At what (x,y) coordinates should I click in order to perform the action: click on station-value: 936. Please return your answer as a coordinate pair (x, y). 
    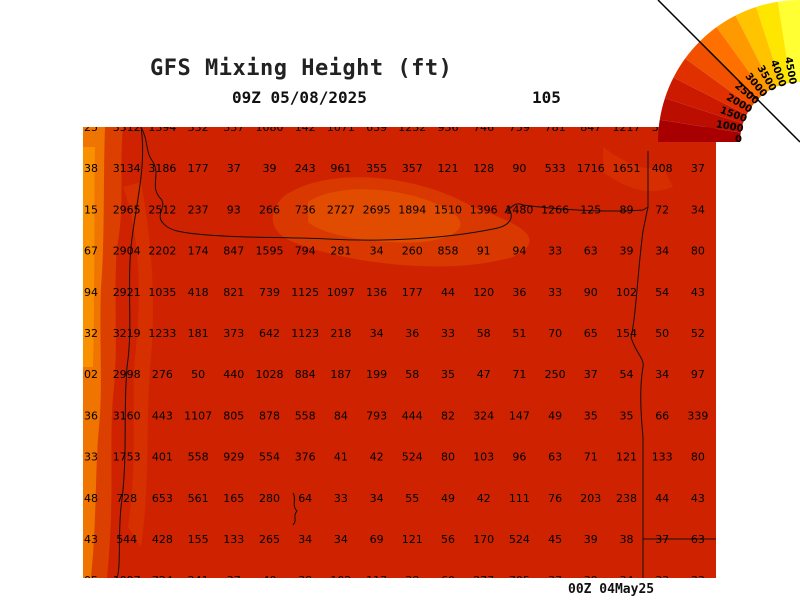
    Looking at the image, I should click on (448, 130).